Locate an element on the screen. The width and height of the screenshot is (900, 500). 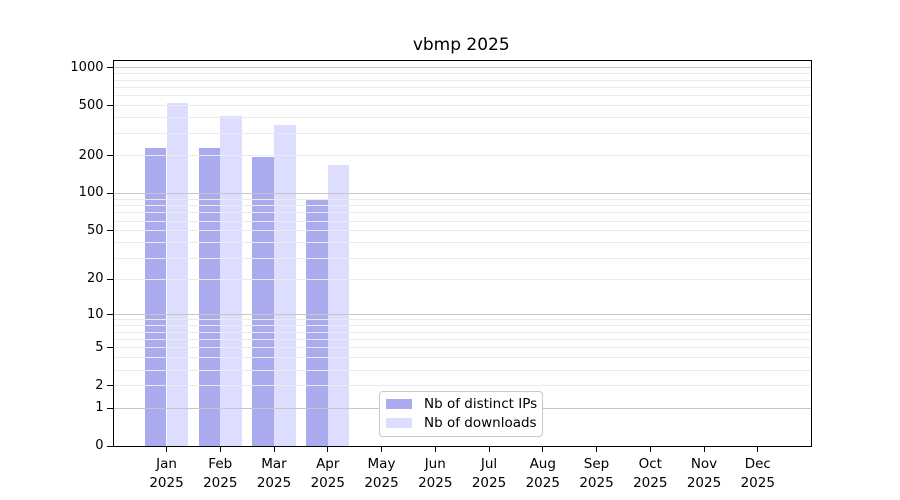
x-axis-tick-month: May is located at coordinates (381, 464).